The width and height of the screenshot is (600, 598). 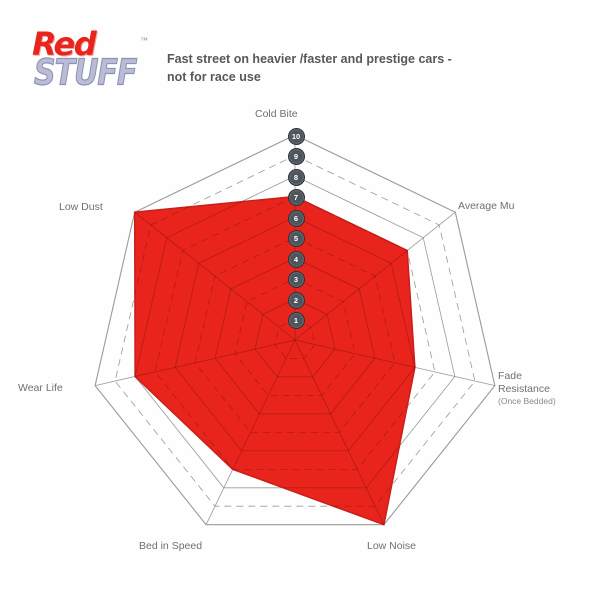 I want to click on logo-word-stuff: STUFF, so click(x=85, y=73).